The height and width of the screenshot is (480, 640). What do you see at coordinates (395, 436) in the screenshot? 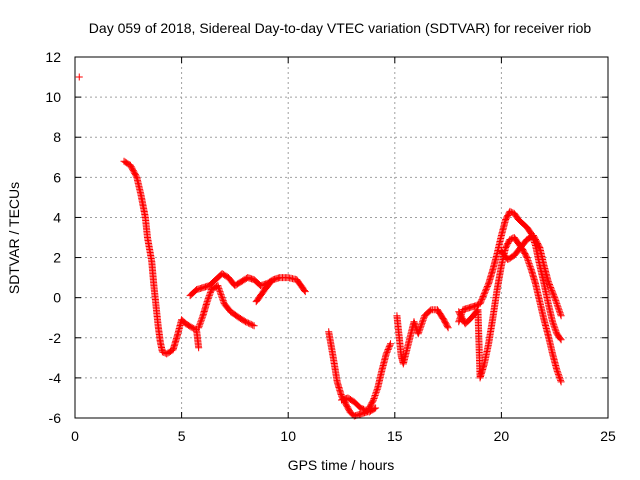
I see `x-tick-label: 15` at bounding box center [395, 436].